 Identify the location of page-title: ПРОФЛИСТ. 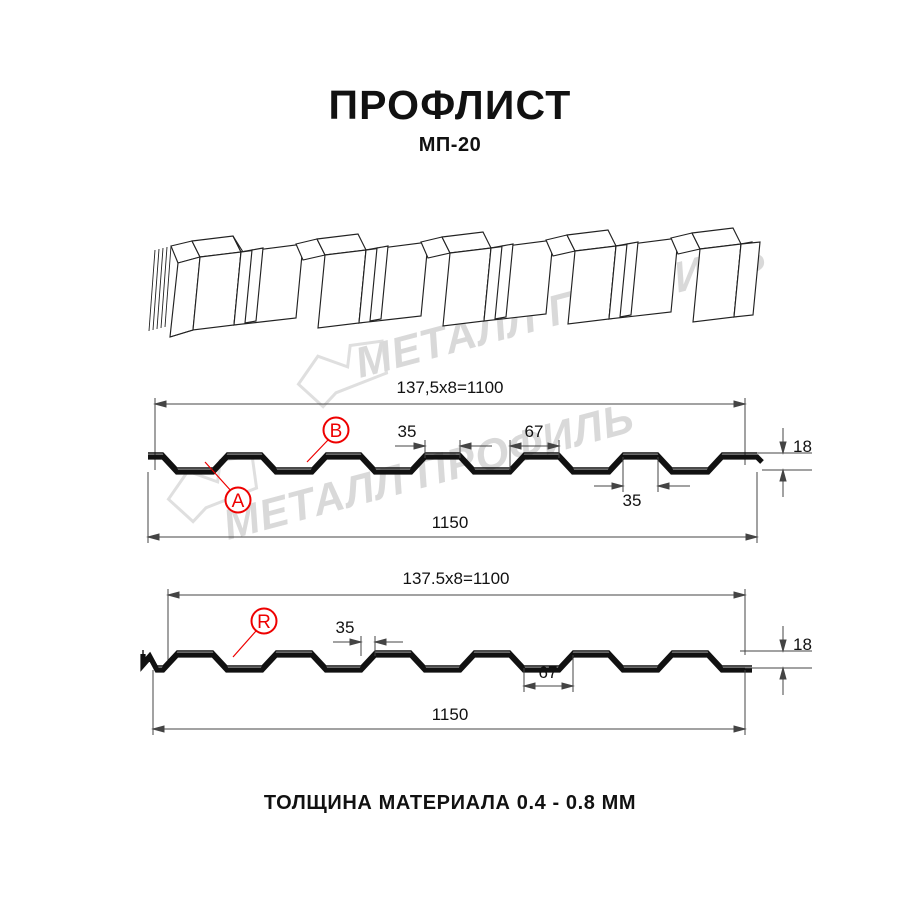
(450, 105).